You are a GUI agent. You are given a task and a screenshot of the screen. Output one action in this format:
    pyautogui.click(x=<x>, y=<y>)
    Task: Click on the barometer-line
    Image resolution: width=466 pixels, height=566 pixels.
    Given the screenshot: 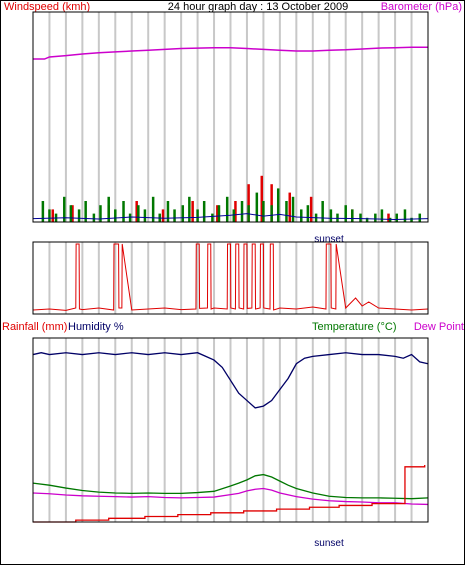 What is the action you would take?
    pyautogui.click(x=230, y=53)
    